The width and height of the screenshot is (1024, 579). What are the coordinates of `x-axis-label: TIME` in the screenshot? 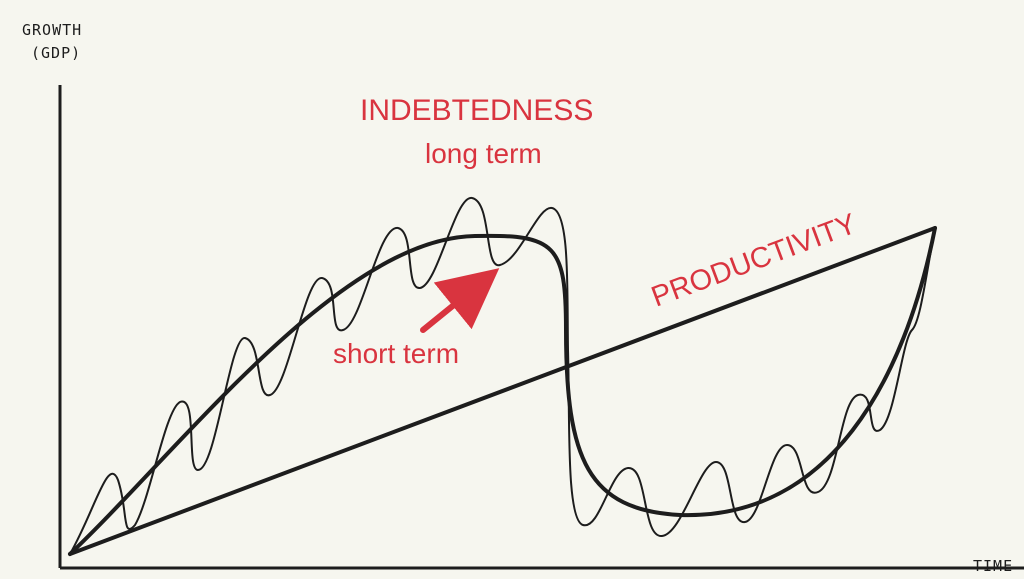 It's located at (993, 566).